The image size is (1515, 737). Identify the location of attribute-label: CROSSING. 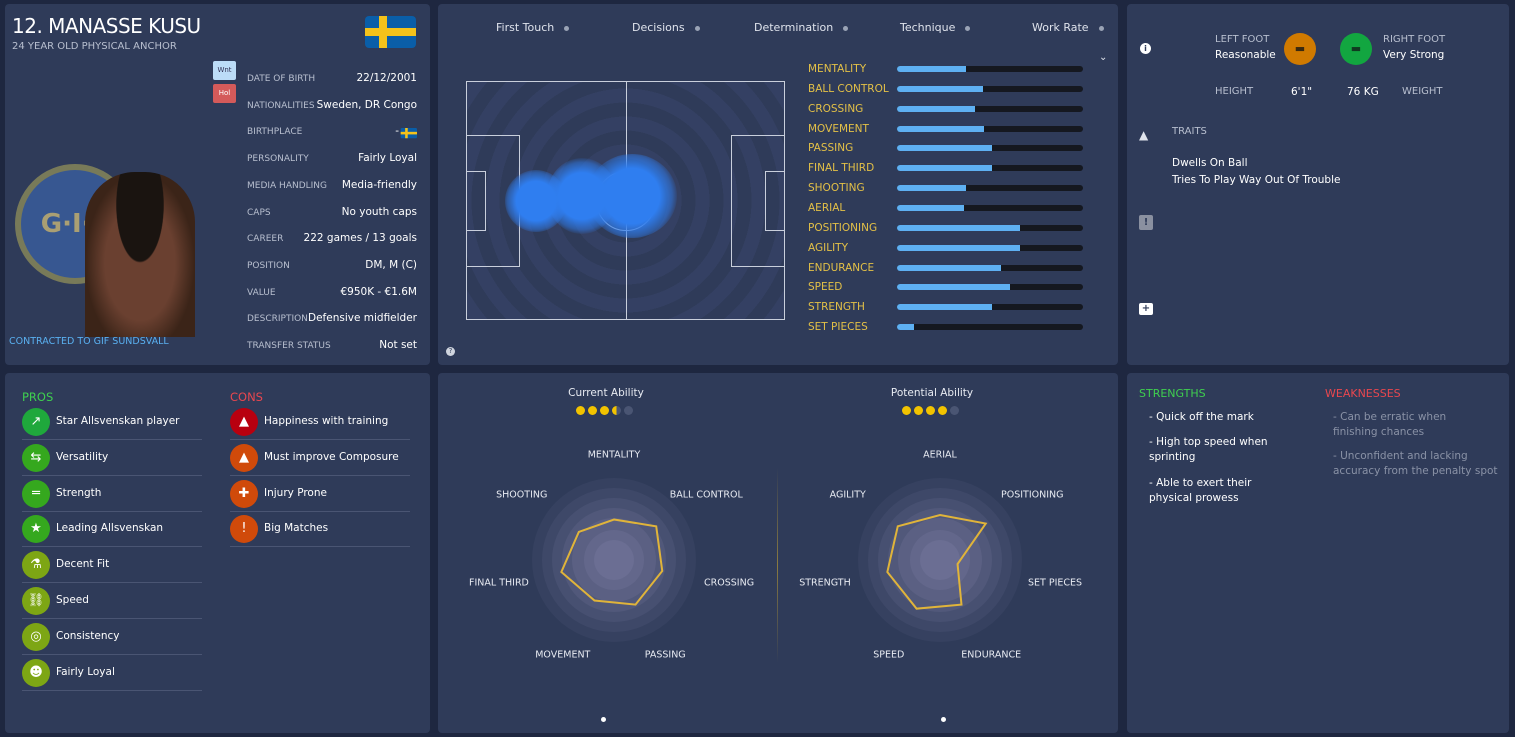
(836, 108).